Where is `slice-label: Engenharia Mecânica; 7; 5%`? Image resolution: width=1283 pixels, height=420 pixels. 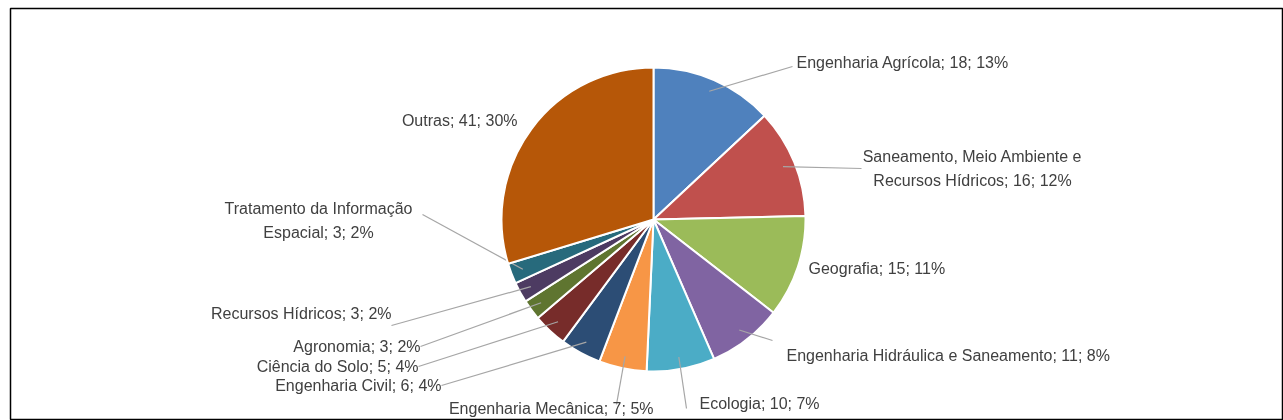 slice-label: Engenharia Mecânica; 7; 5% is located at coordinates (551, 408).